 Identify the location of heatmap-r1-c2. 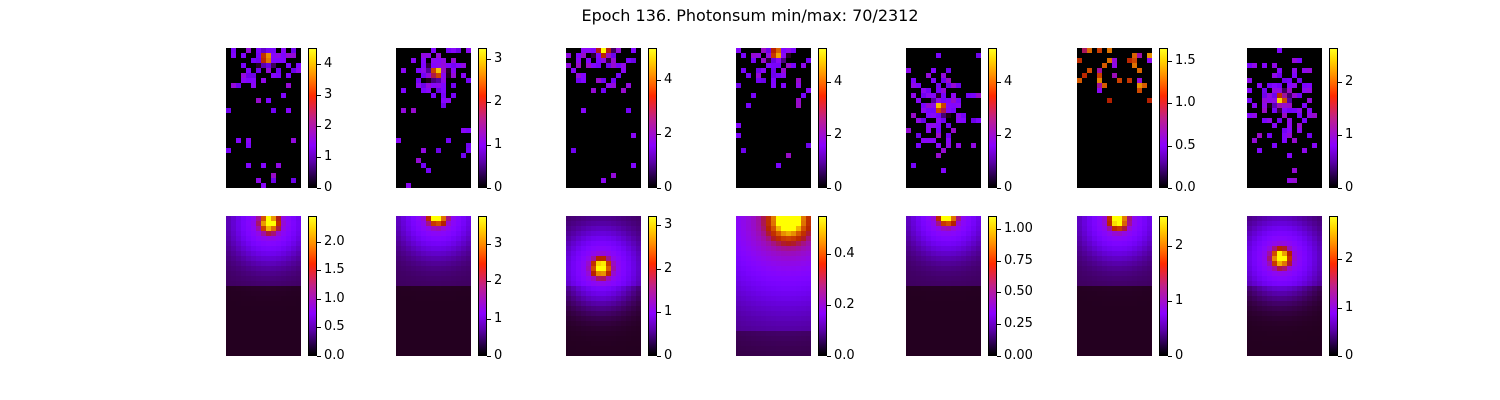
(603, 286).